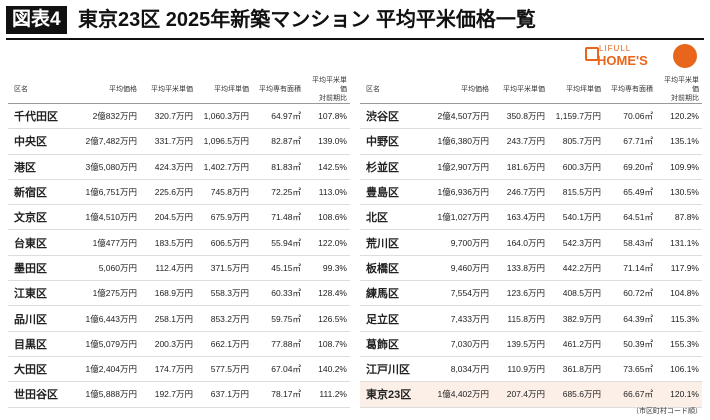  What do you see at coordinates (168, 318) in the screenshot?
I see `cell: 258.1万円` at bounding box center [168, 318].